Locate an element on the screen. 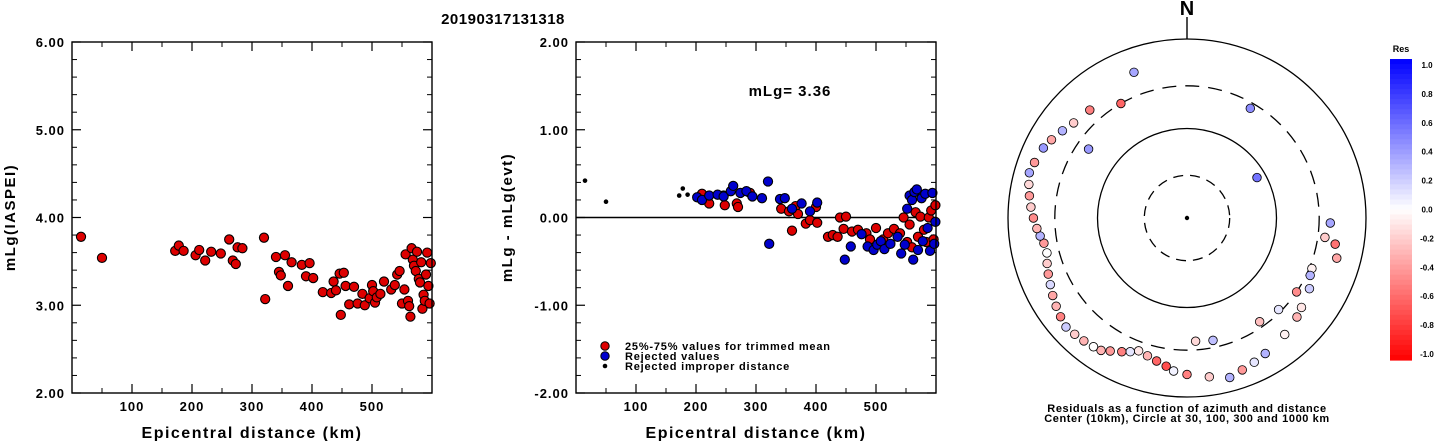 The width and height of the screenshot is (1437, 441). colorbar-tick-label: 0.0 is located at coordinates (1427, 210).